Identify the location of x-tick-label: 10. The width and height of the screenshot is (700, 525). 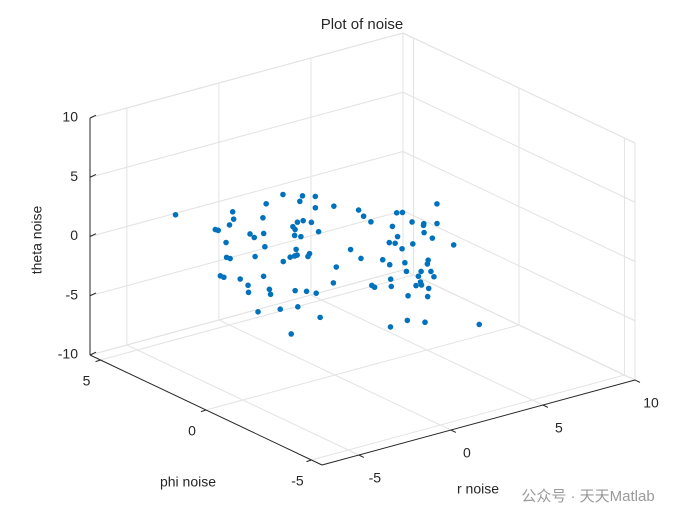
(651, 403).